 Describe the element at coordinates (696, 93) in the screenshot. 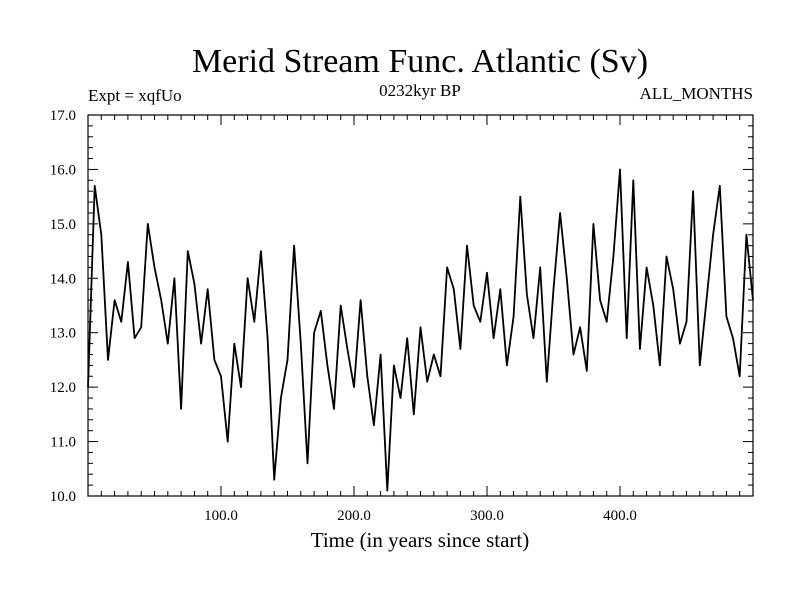

I see `months-label: ALL_MONTHS` at that location.